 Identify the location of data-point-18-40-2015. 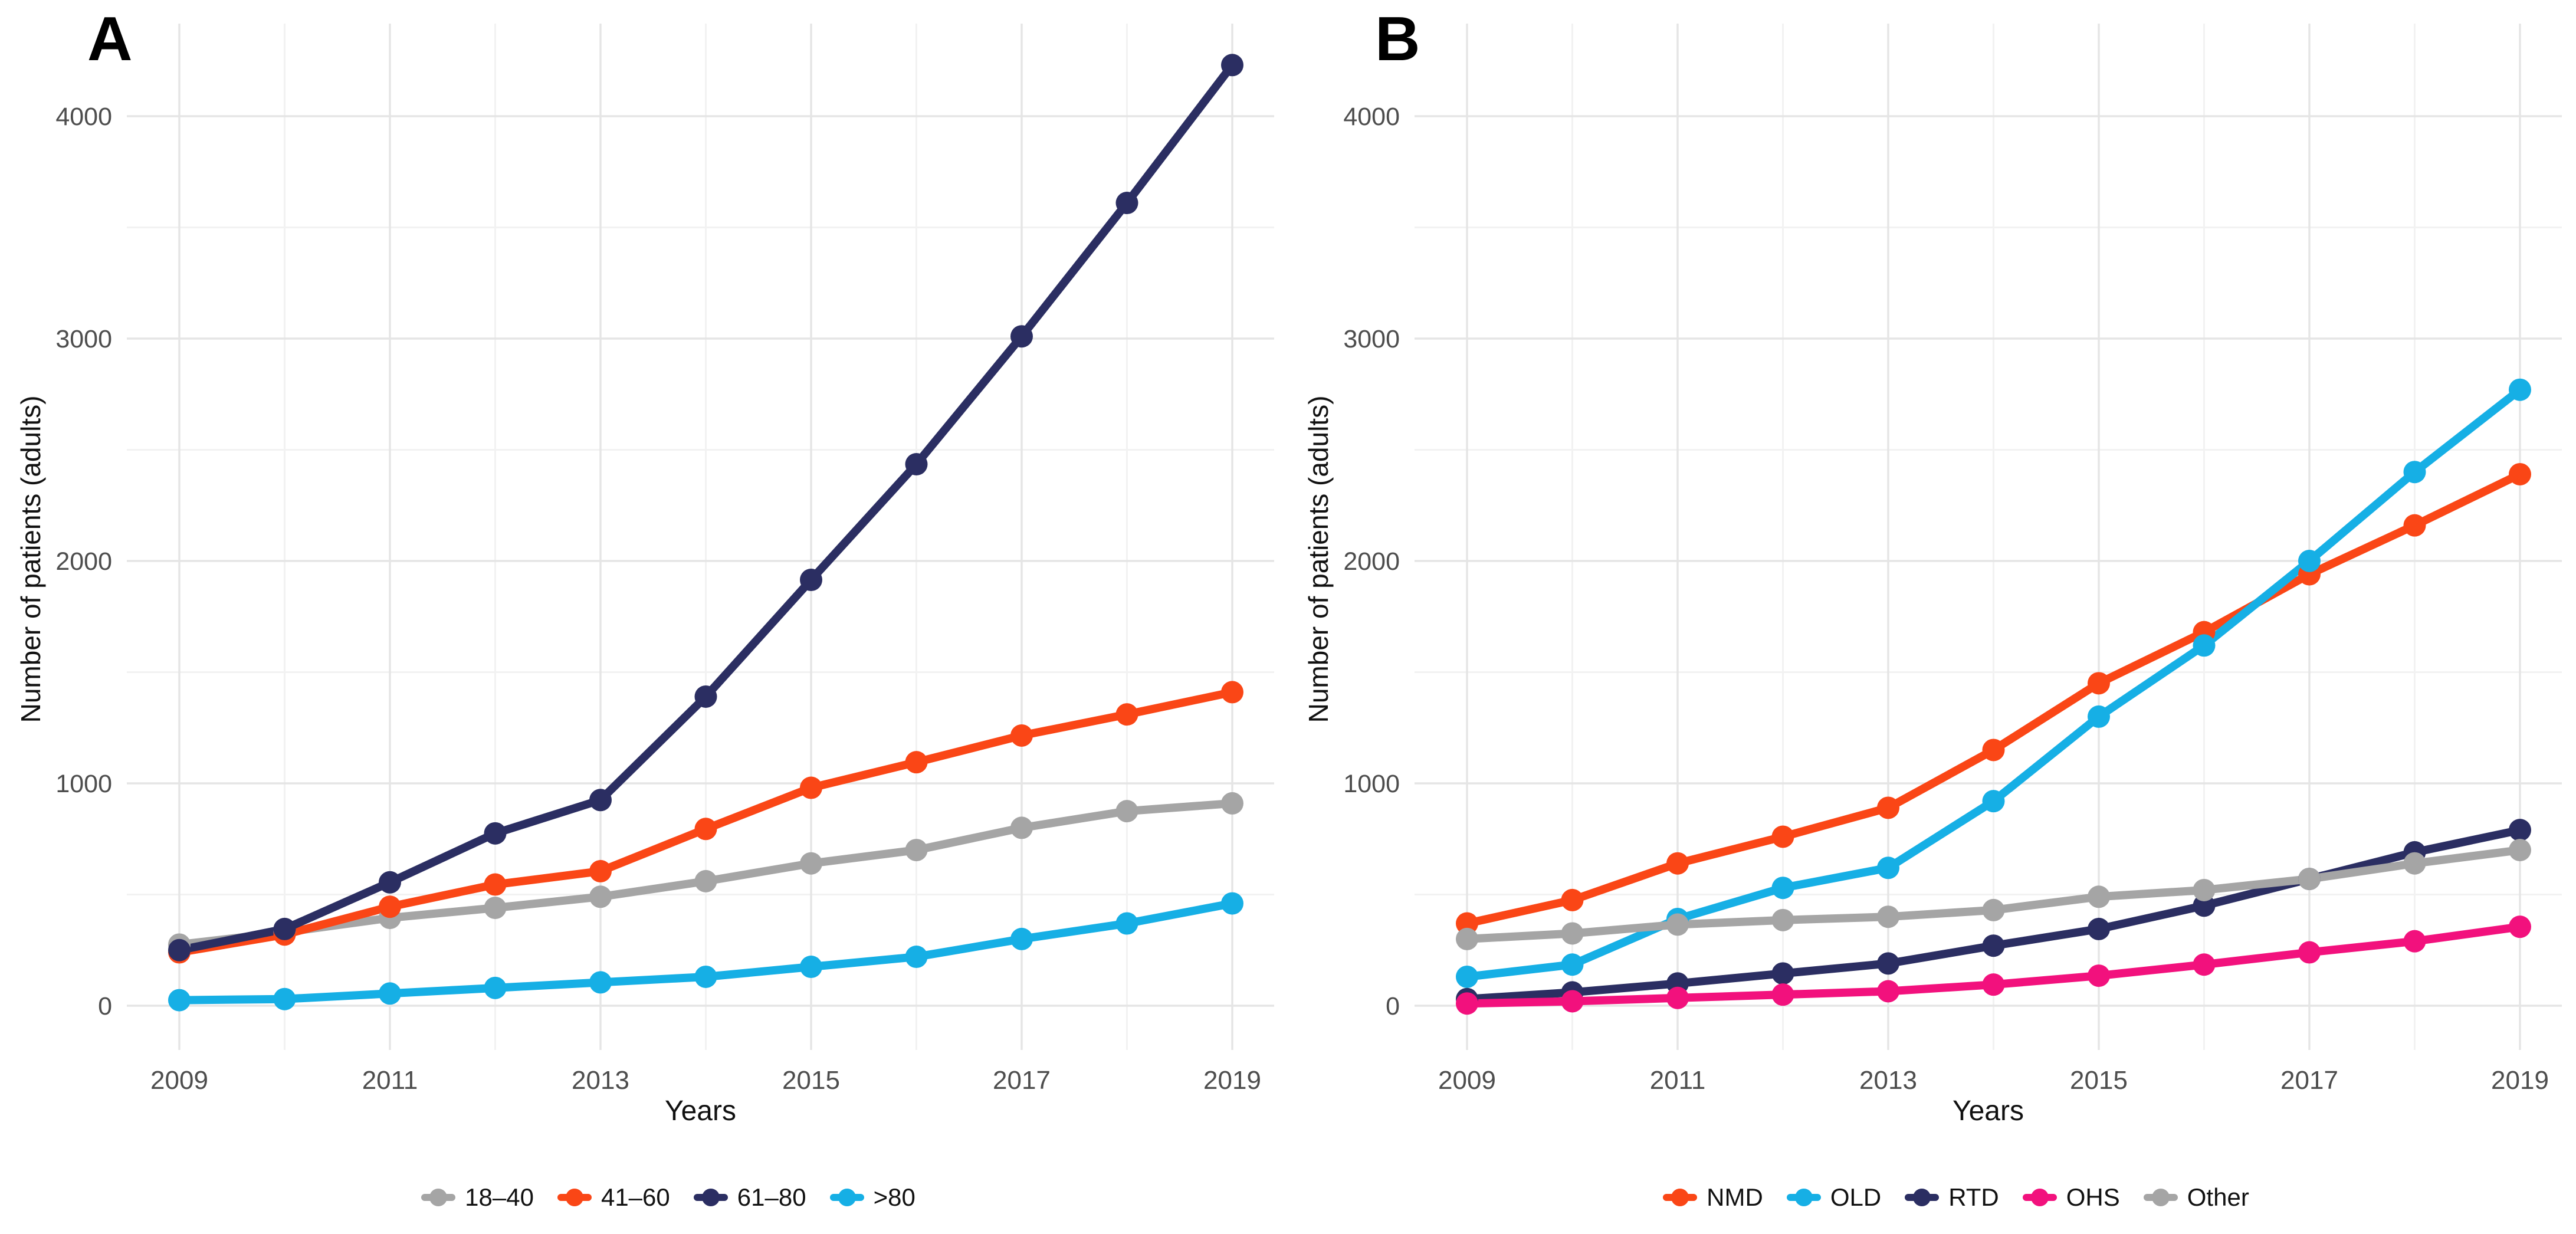
(811, 863).